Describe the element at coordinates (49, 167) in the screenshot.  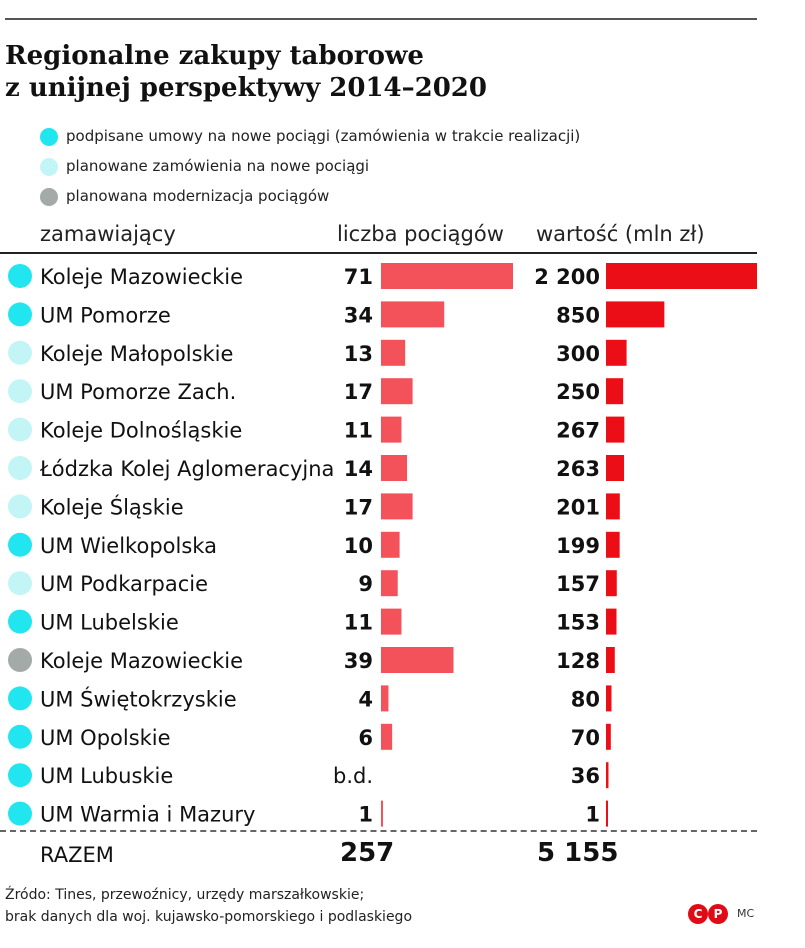
I see `legend-swatch-planned` at that location.